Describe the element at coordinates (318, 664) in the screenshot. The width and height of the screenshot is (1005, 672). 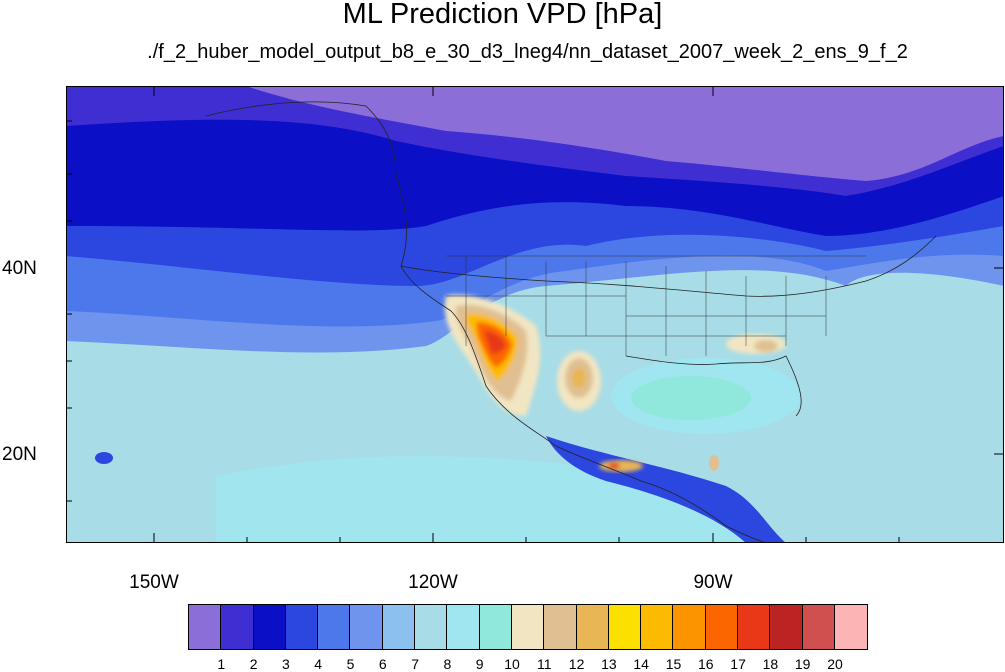
I see `legend-tick-label: 4` at that location.